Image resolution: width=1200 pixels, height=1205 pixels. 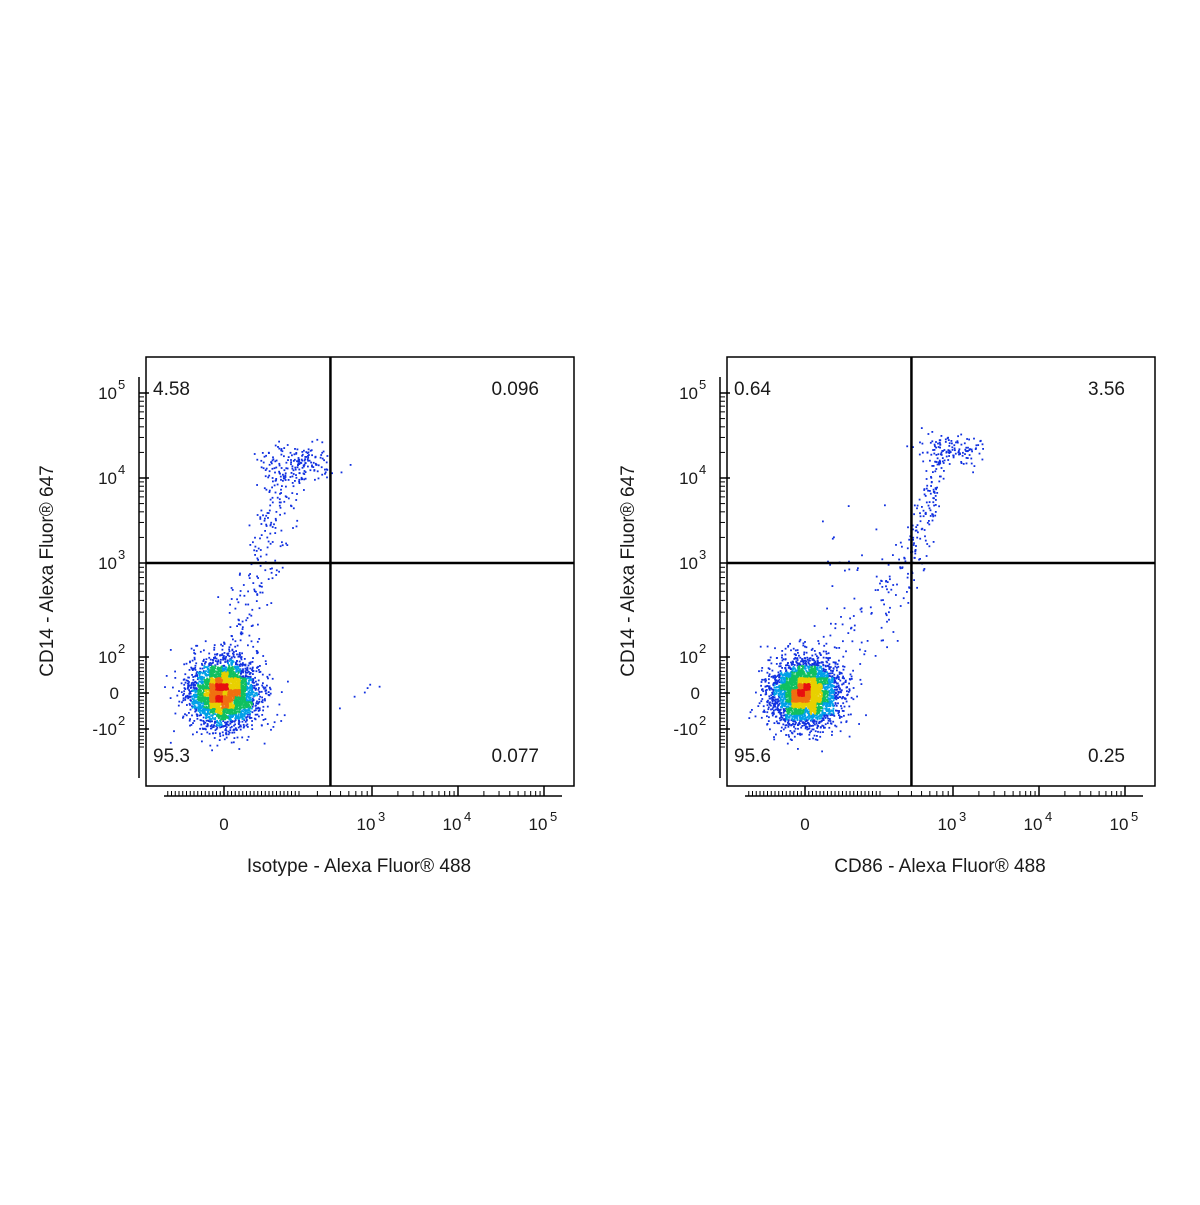 What do you see at coordinates (121, 384) in the screenshot?
I see `y-tick-label-exponent: 5` at bounding box center [121, 384].